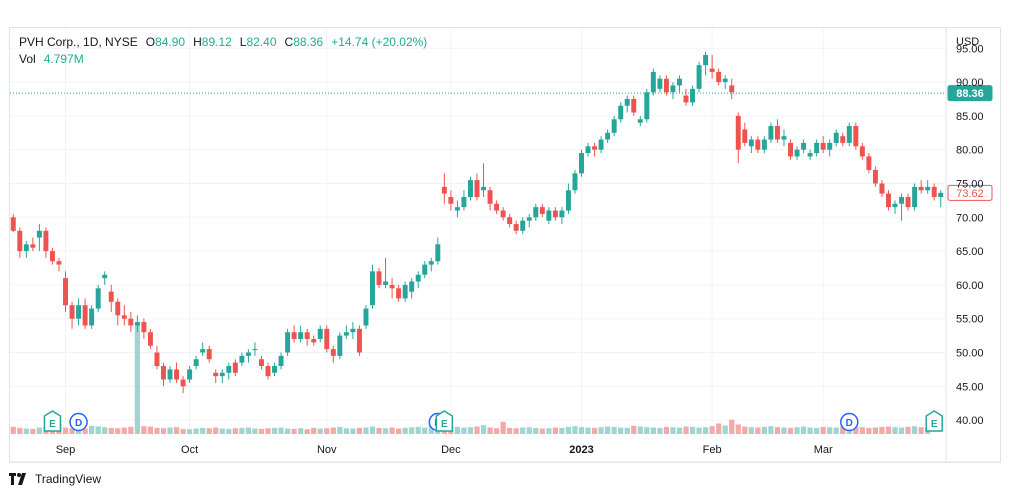 The width and height of the screenshot is (1012, 498). What do you see at coordinates (170, 42) in the screenshot?
I see `open-value: 84.90` at bounding box center [170, 42].